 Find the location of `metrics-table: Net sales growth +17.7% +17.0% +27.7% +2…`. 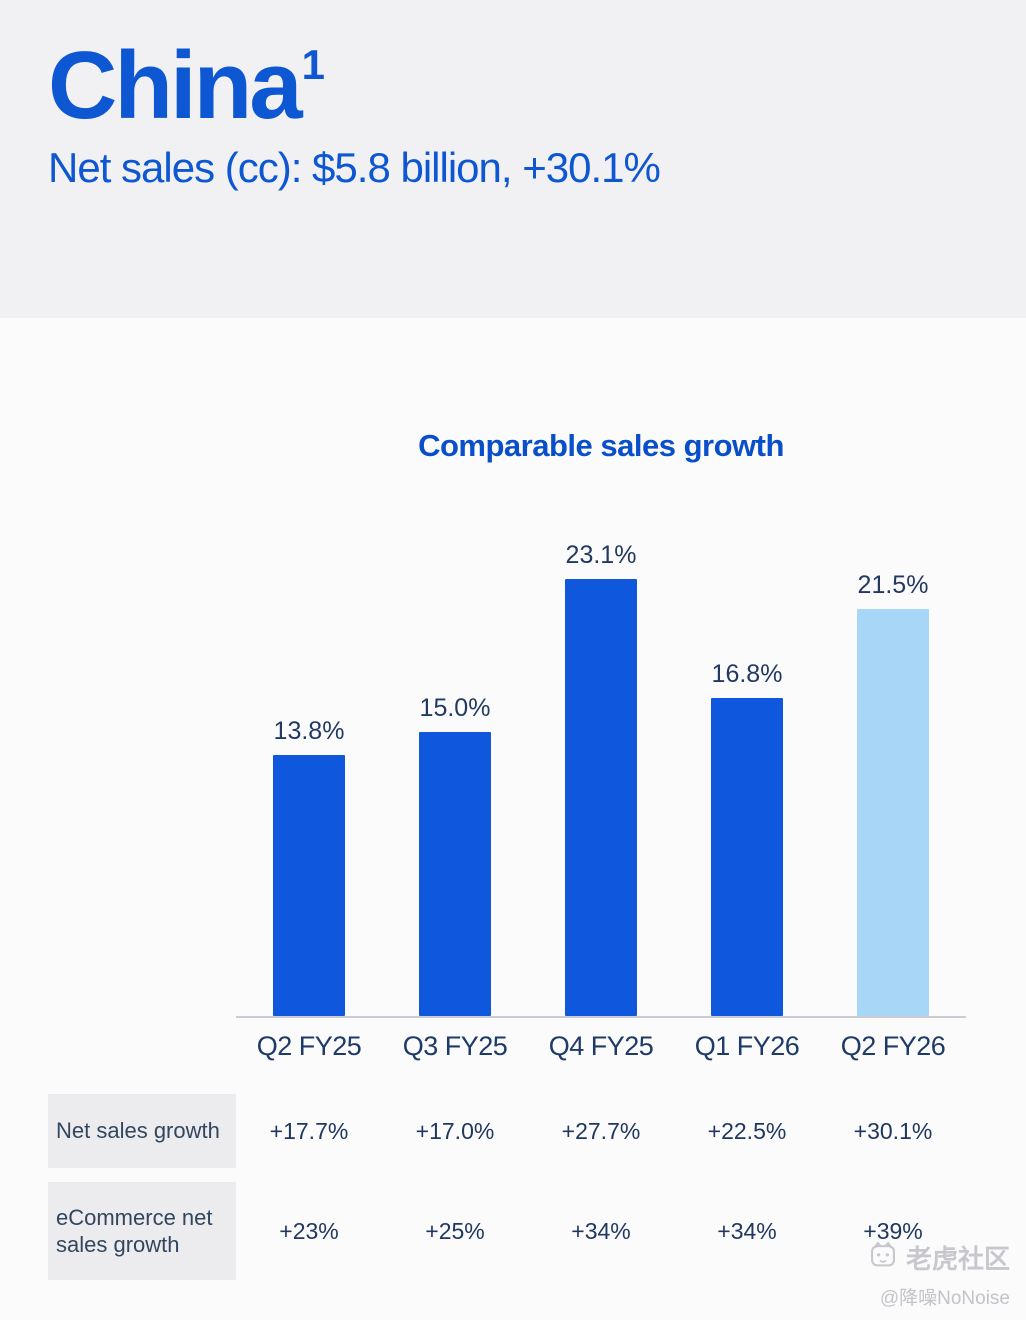

metrics-table: Net sales growth +17.7% +17.0% +27.7% +2… is located at coordinates (507, 1187).